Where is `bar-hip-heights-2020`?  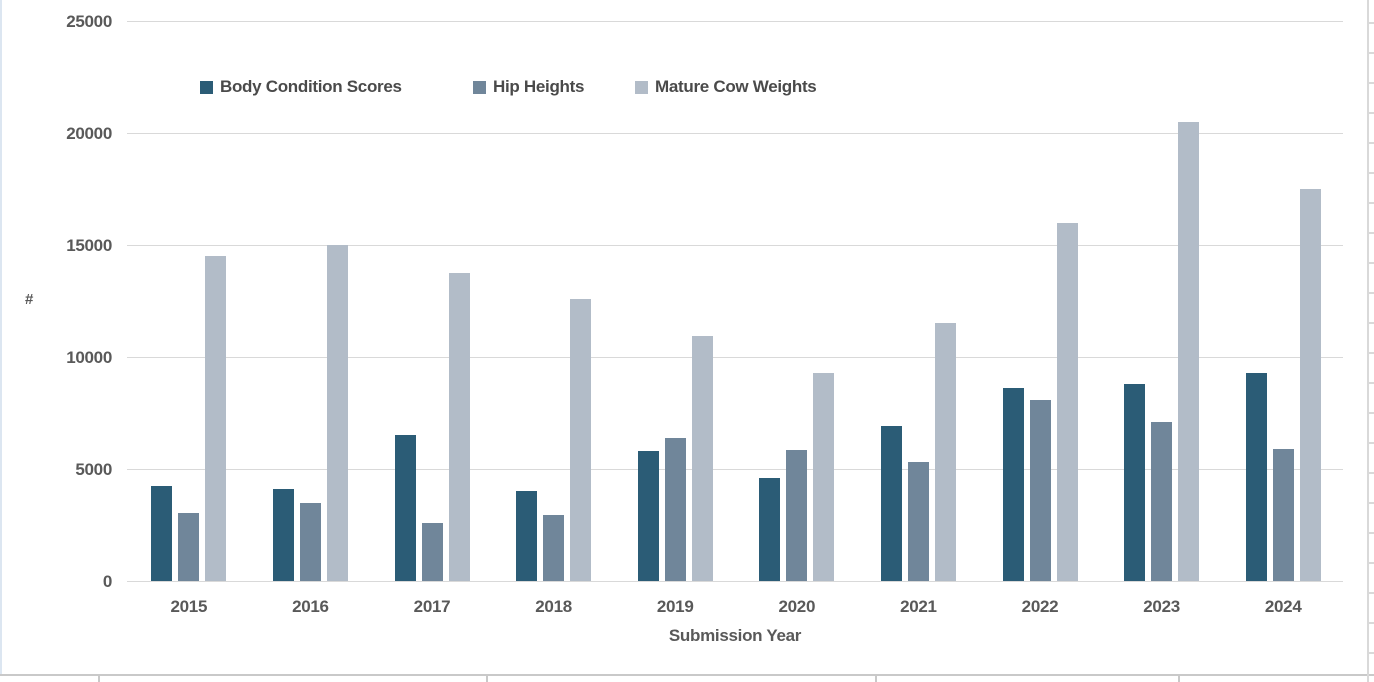
bar-hip-heights-2020 is located at coordinates (797, 515).